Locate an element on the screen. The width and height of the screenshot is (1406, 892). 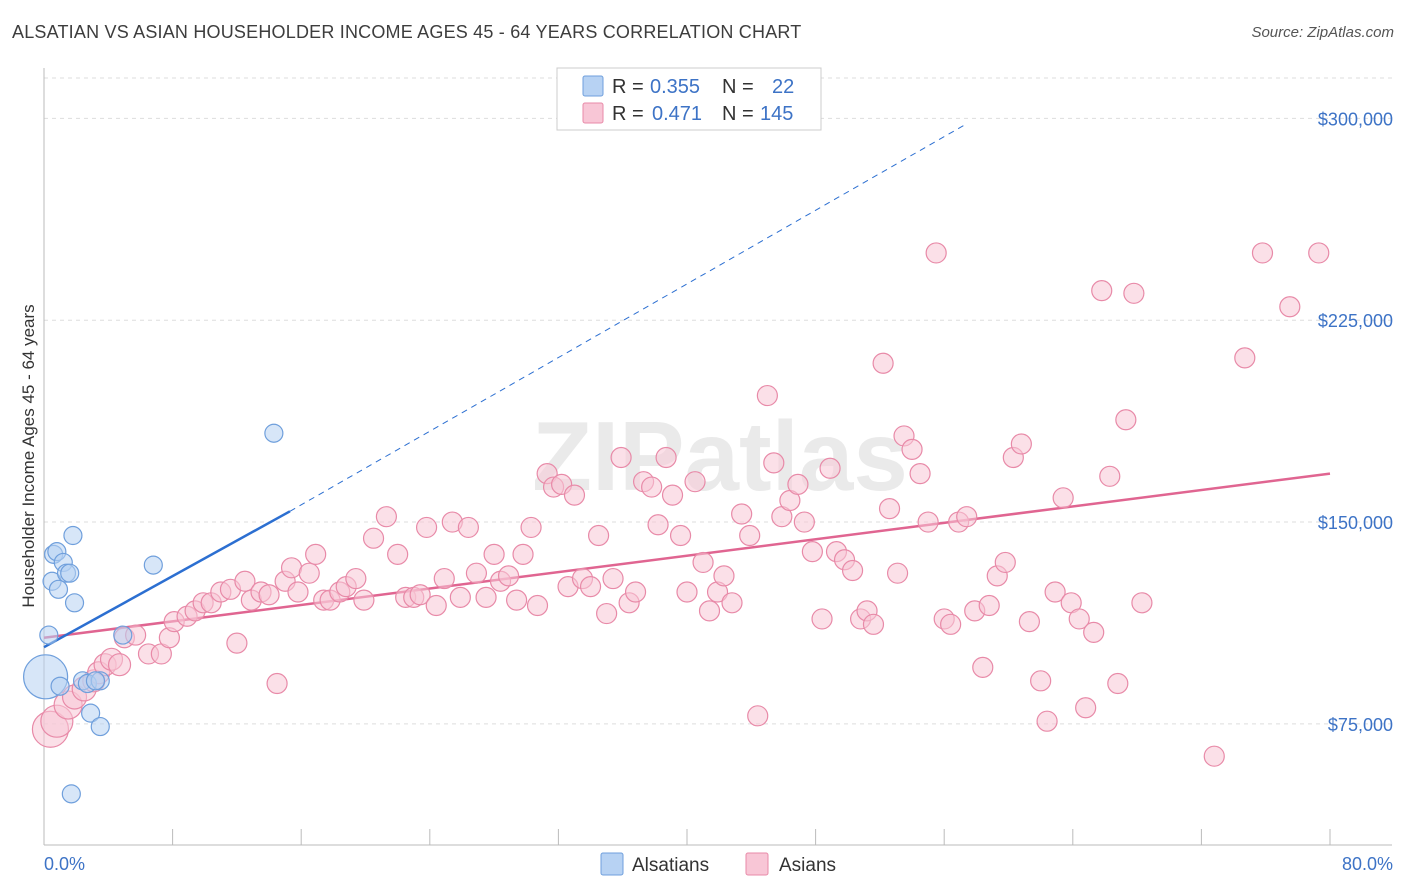
legend-n-value-2: 145 is located at coordinates (776, 114).